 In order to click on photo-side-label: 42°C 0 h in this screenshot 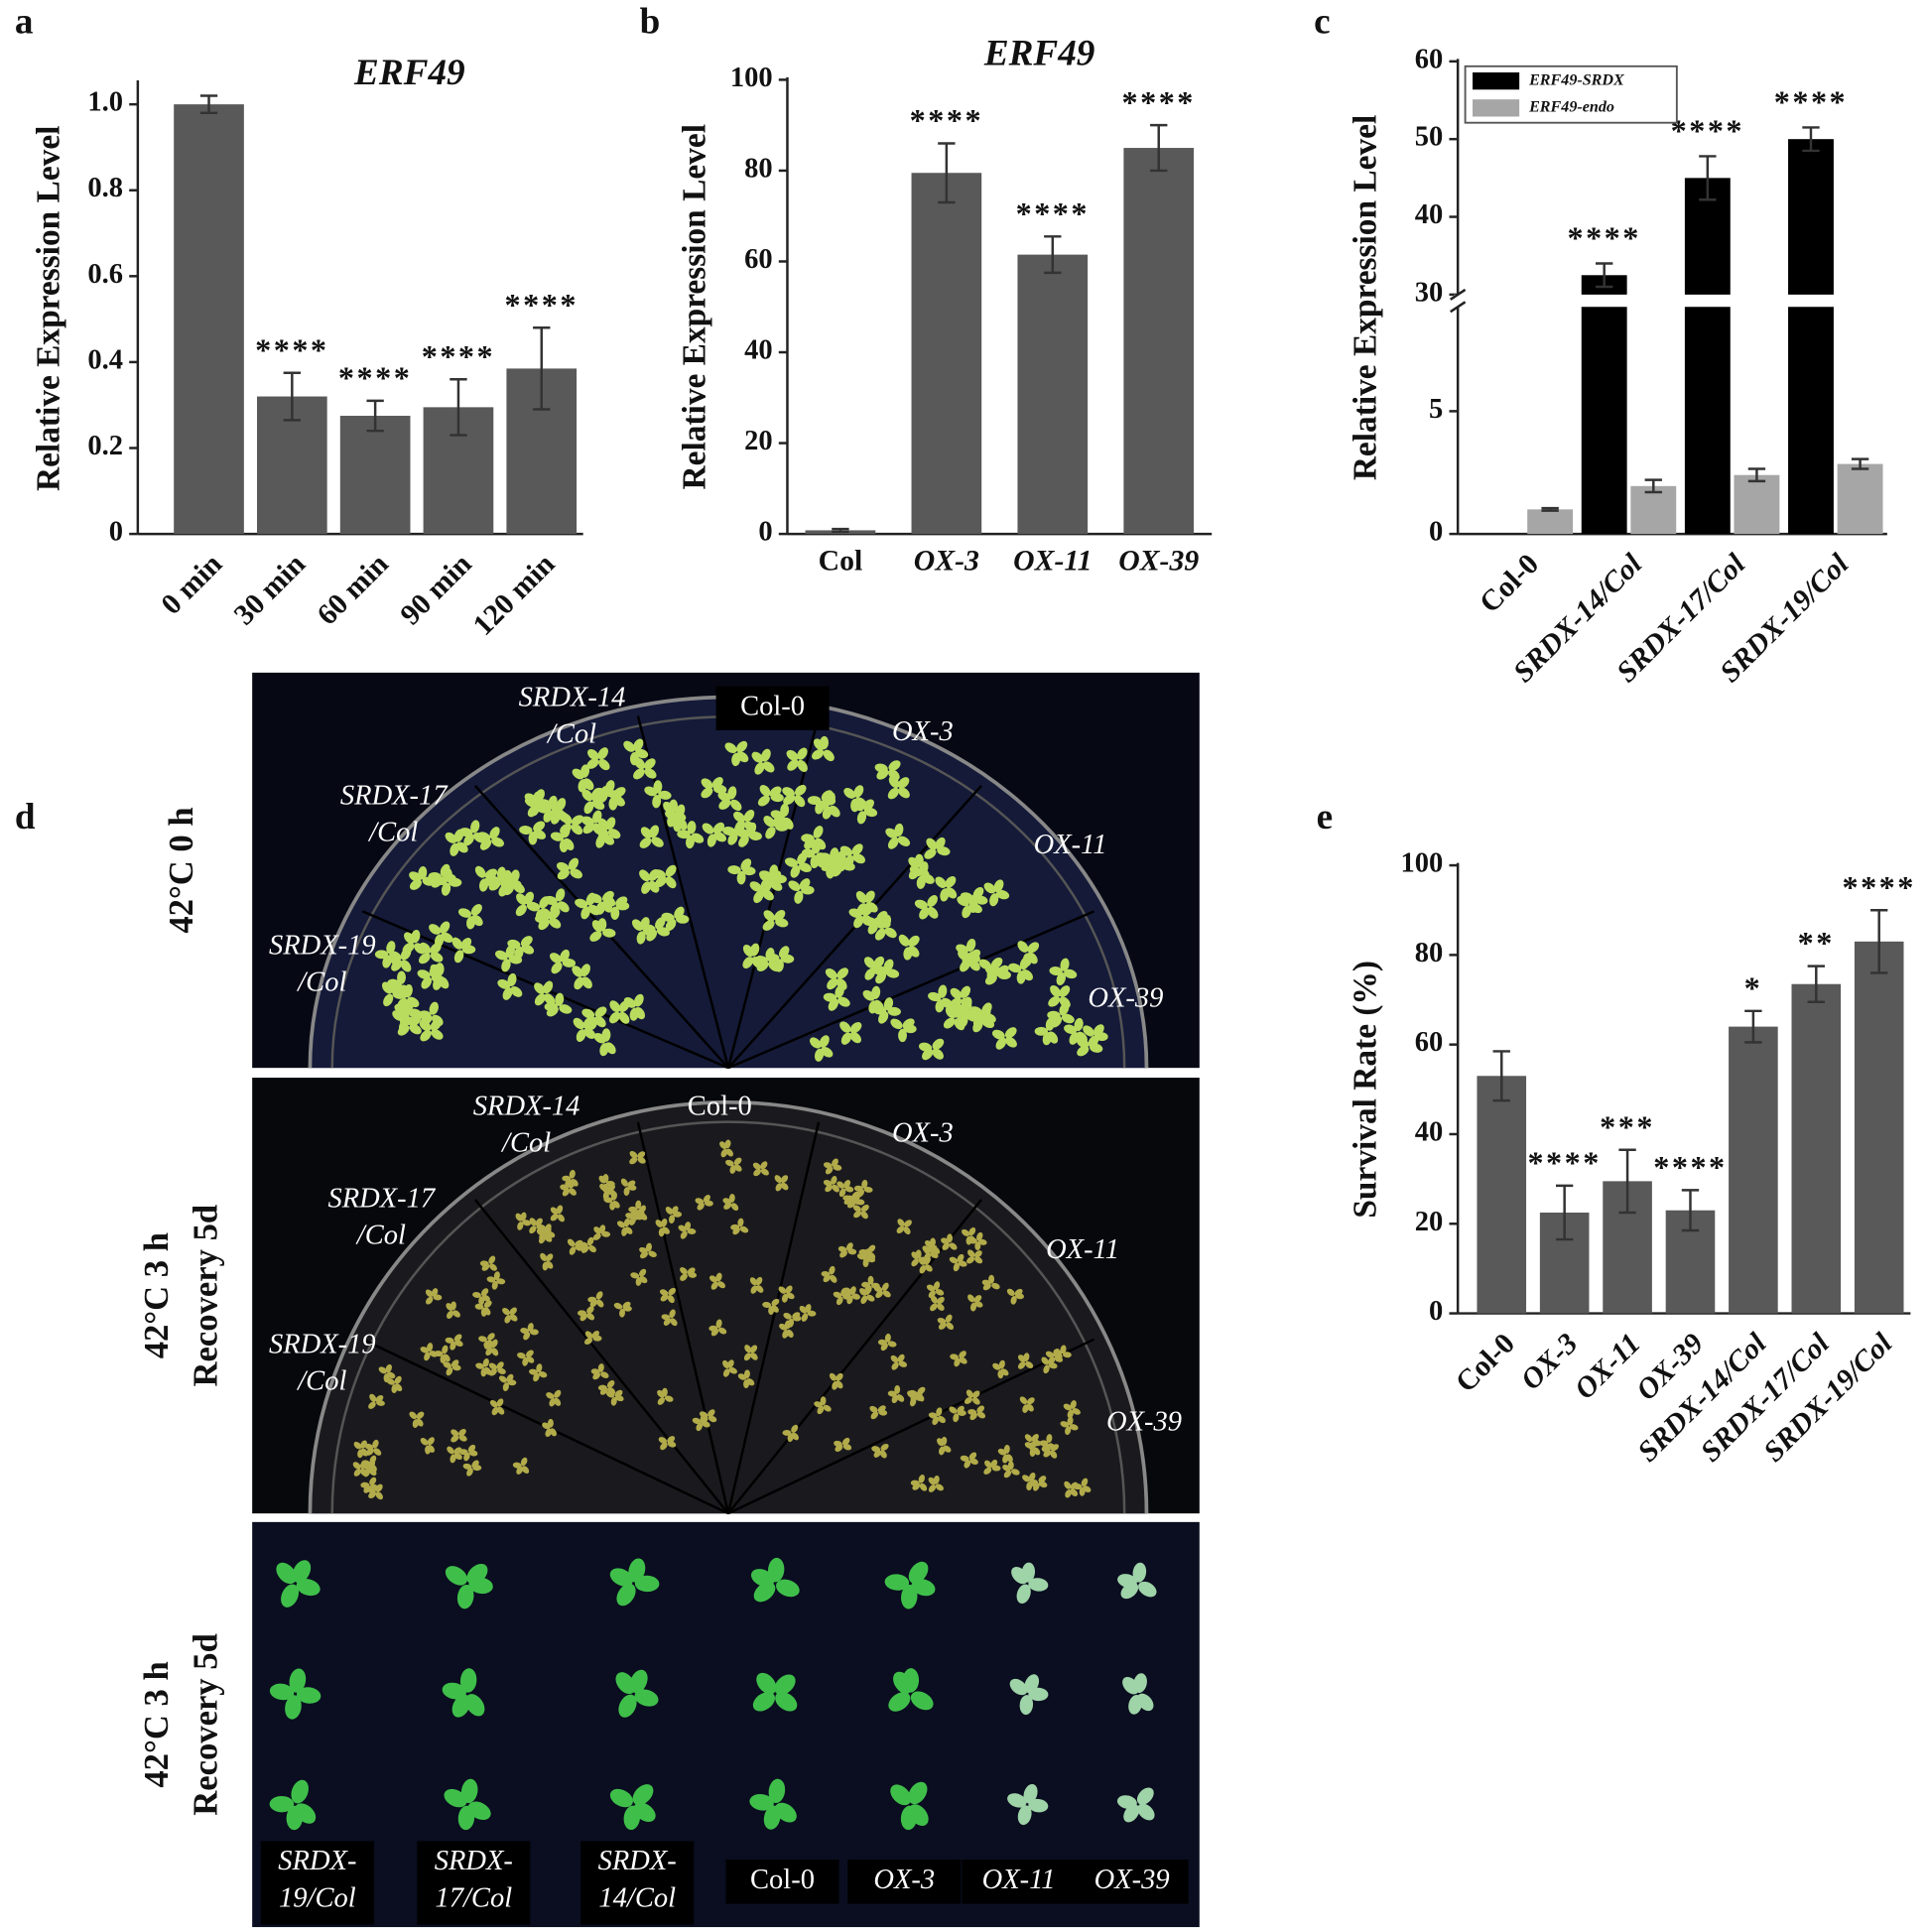, I will do `click(181, 870)`.